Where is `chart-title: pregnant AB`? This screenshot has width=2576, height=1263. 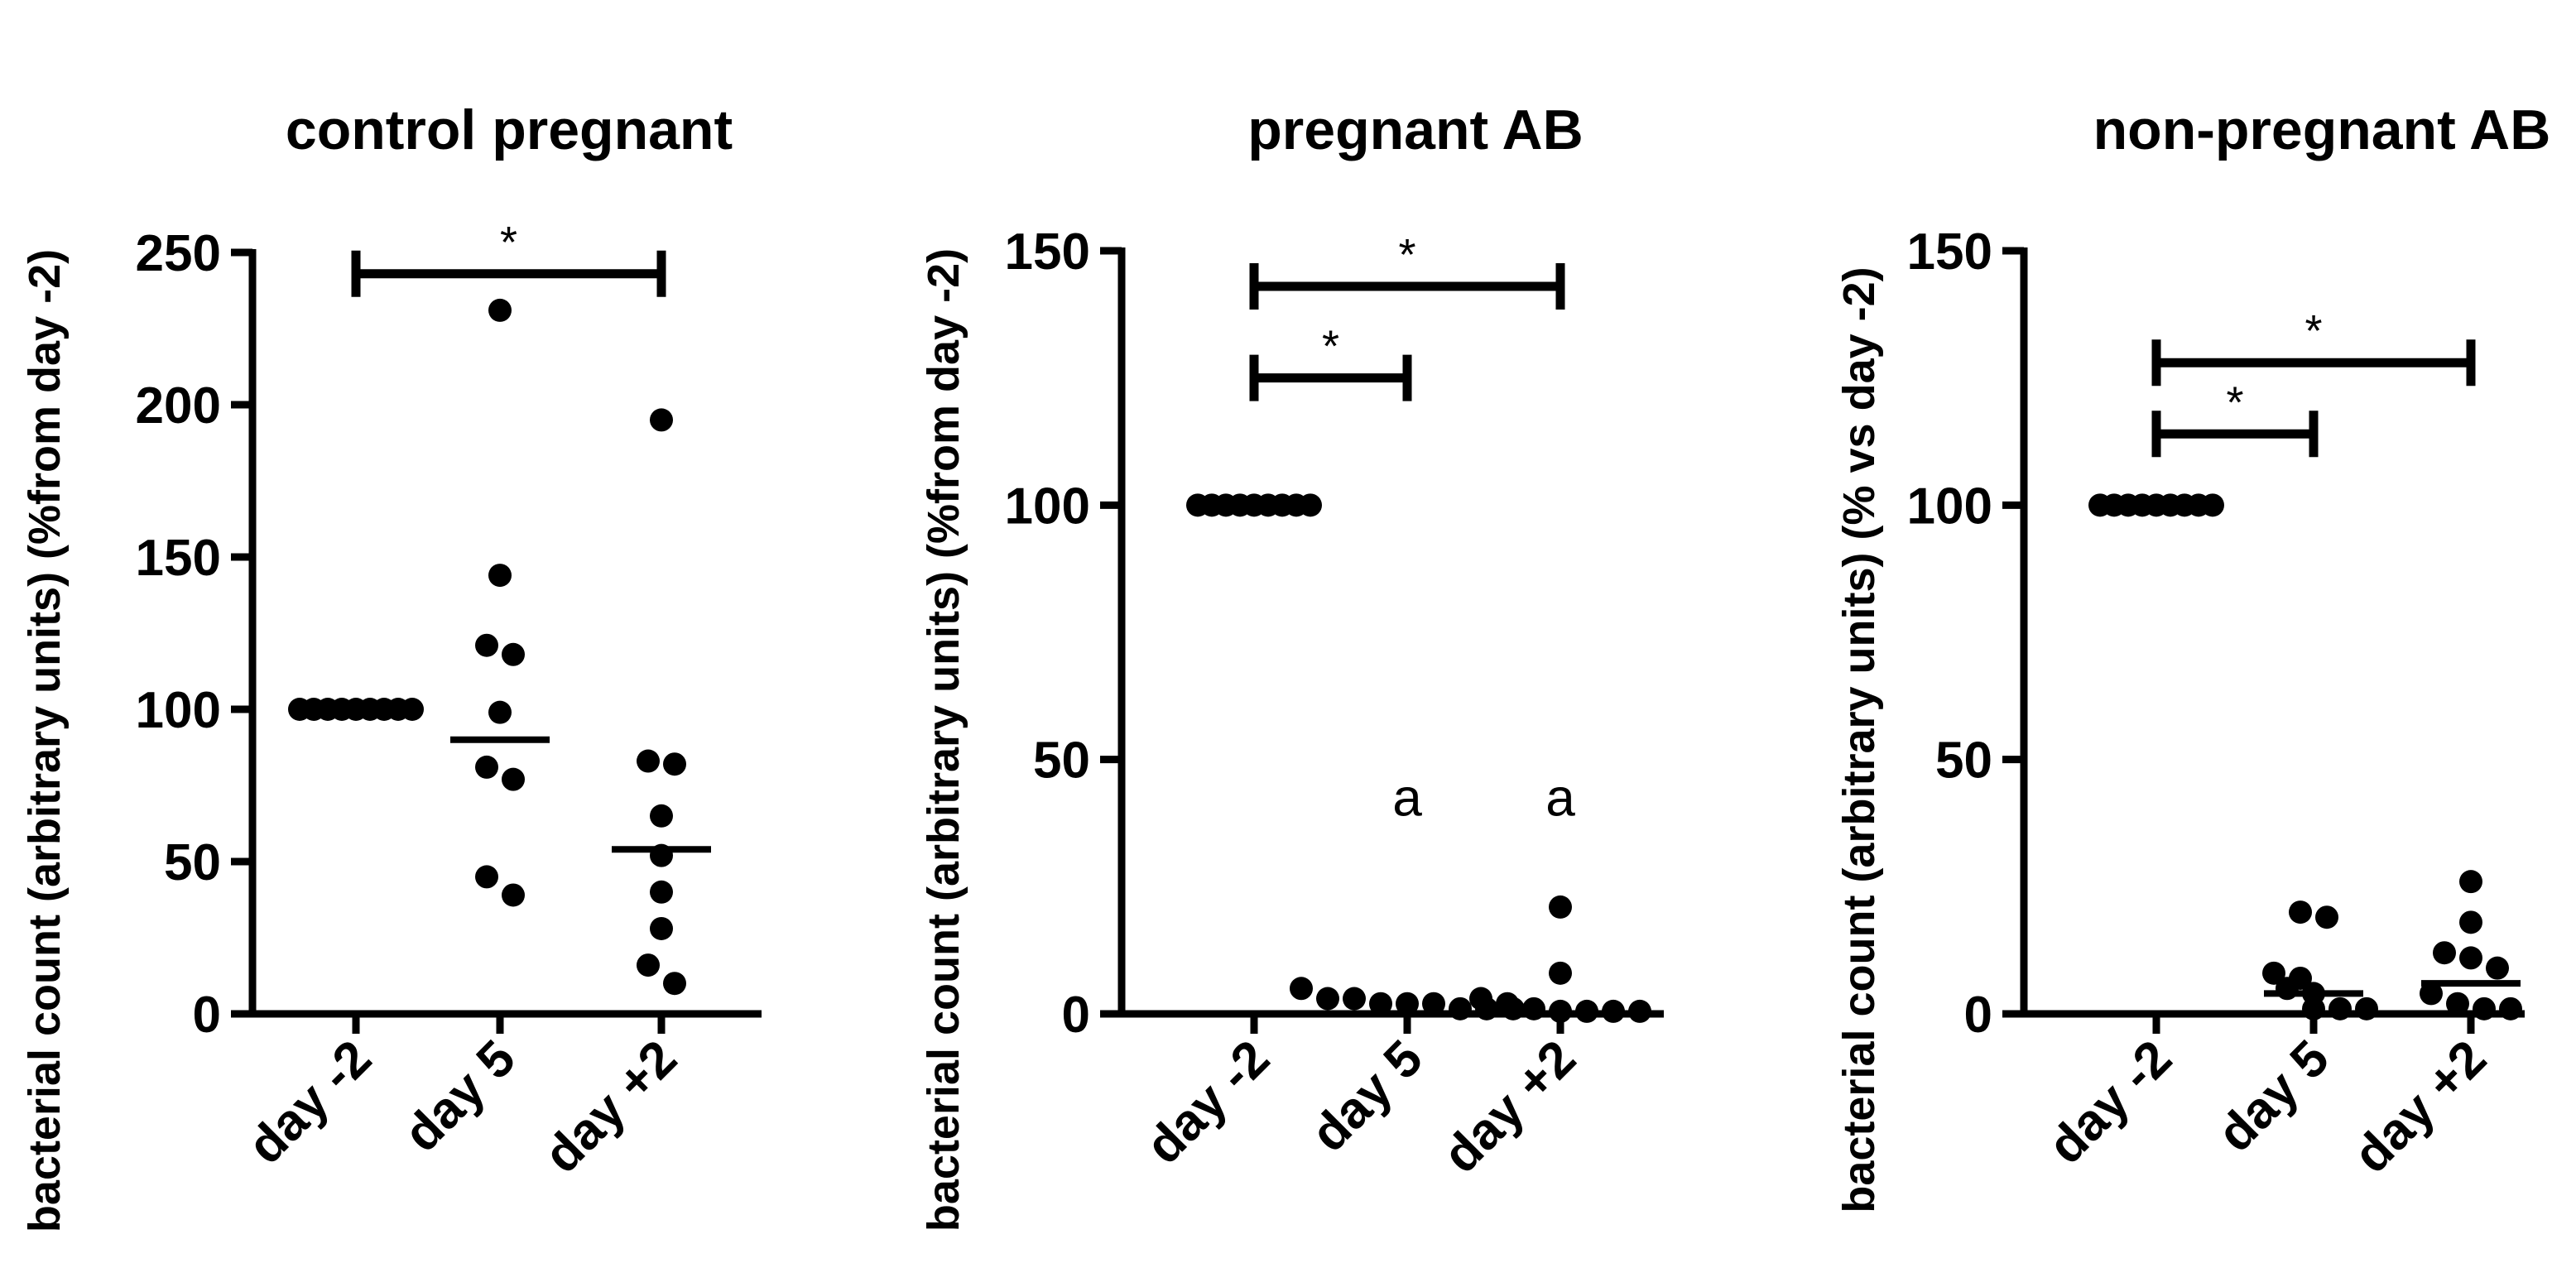 chart-title: pregnant AB is located at coordinates (1415, 129).